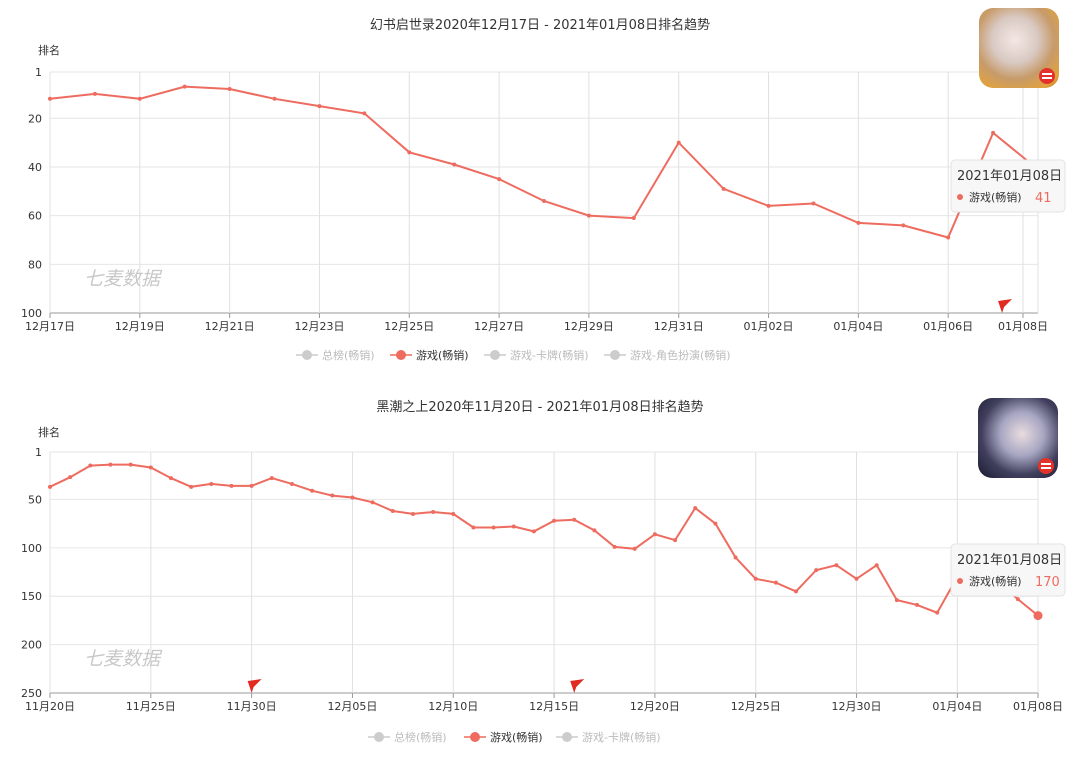  Describe the element at coordinates (857, 706) in the screenshot. I see `x-tick-label: 12月30日` at that location.